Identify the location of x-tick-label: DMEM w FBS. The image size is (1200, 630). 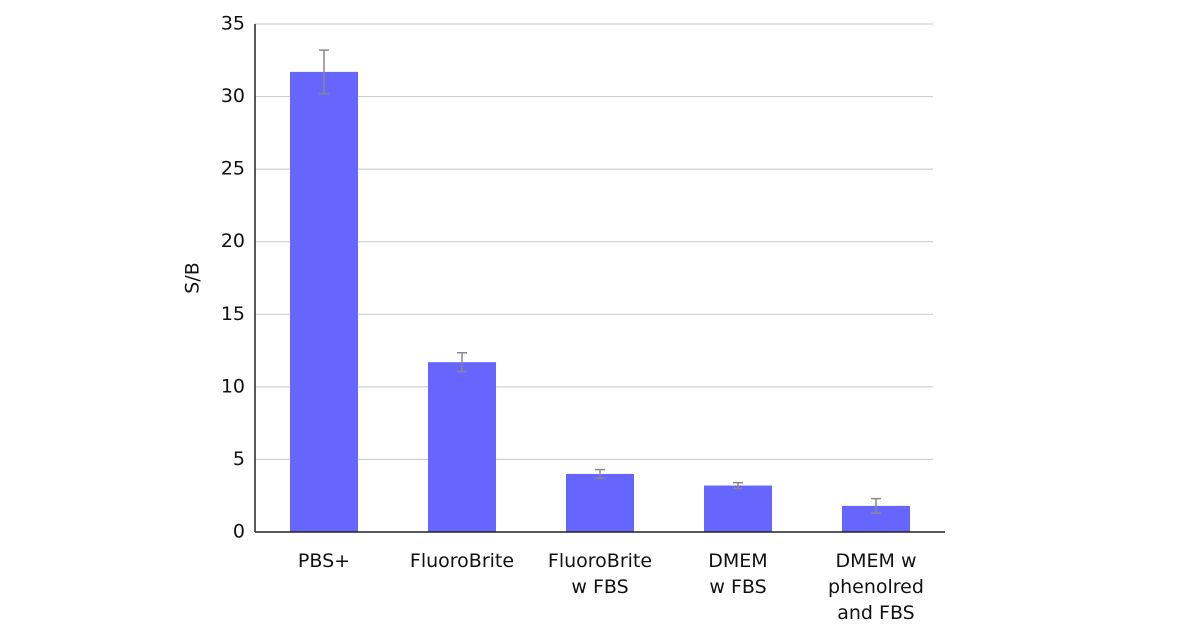
(738, 574).